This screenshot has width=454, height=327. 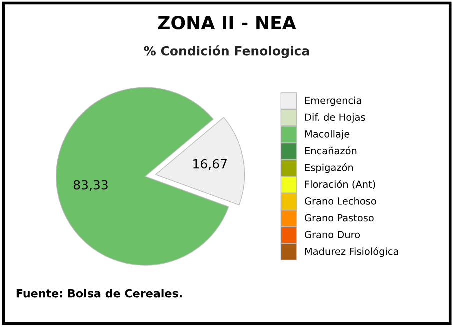 I want to click on legend-label: Grano Pastoso, so click(x=339, y=218).